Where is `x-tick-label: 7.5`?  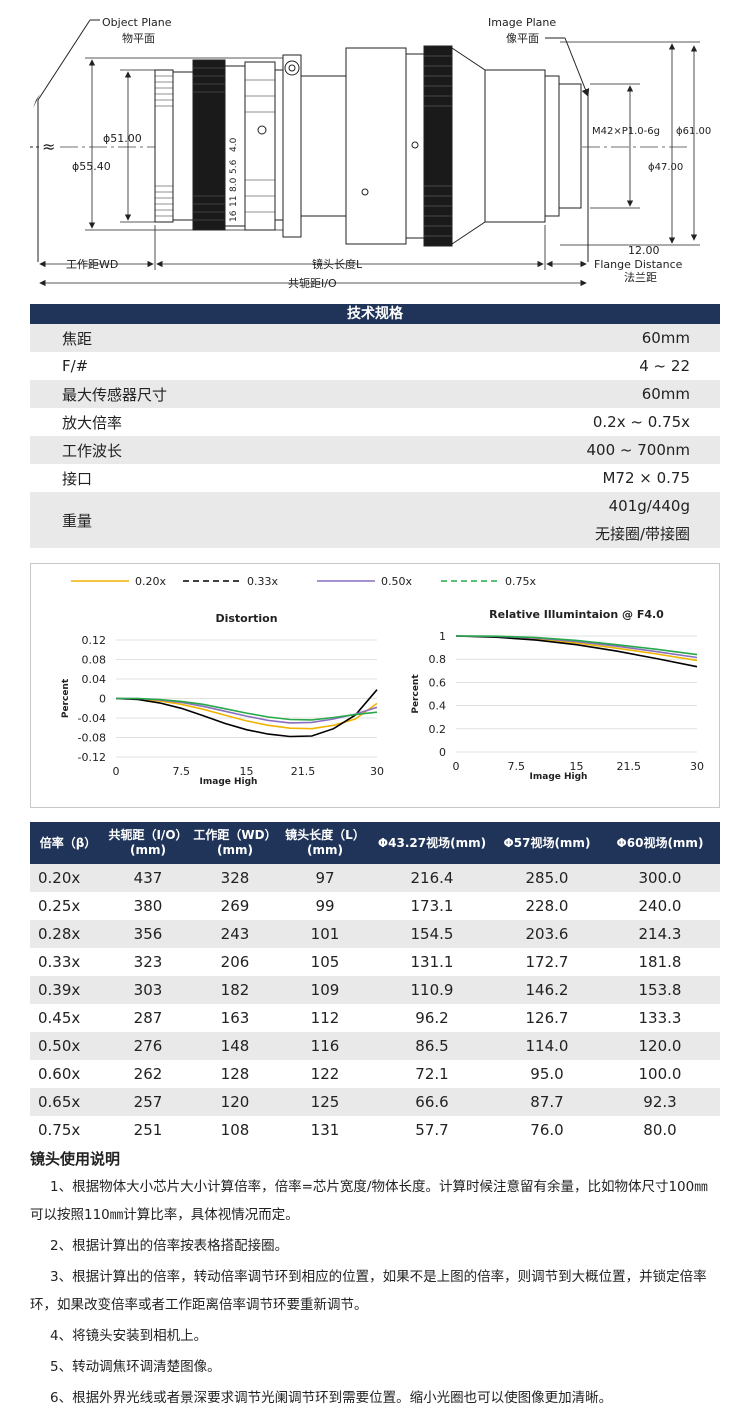 x-tick-label: 7.5 is located at coordinates (517, 766).